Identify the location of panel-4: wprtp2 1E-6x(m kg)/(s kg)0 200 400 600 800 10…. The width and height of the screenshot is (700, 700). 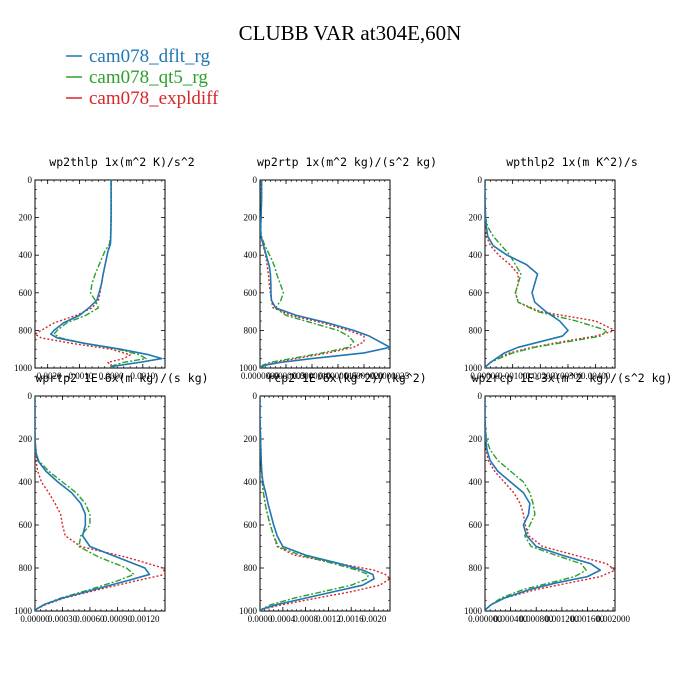
(111, 497).